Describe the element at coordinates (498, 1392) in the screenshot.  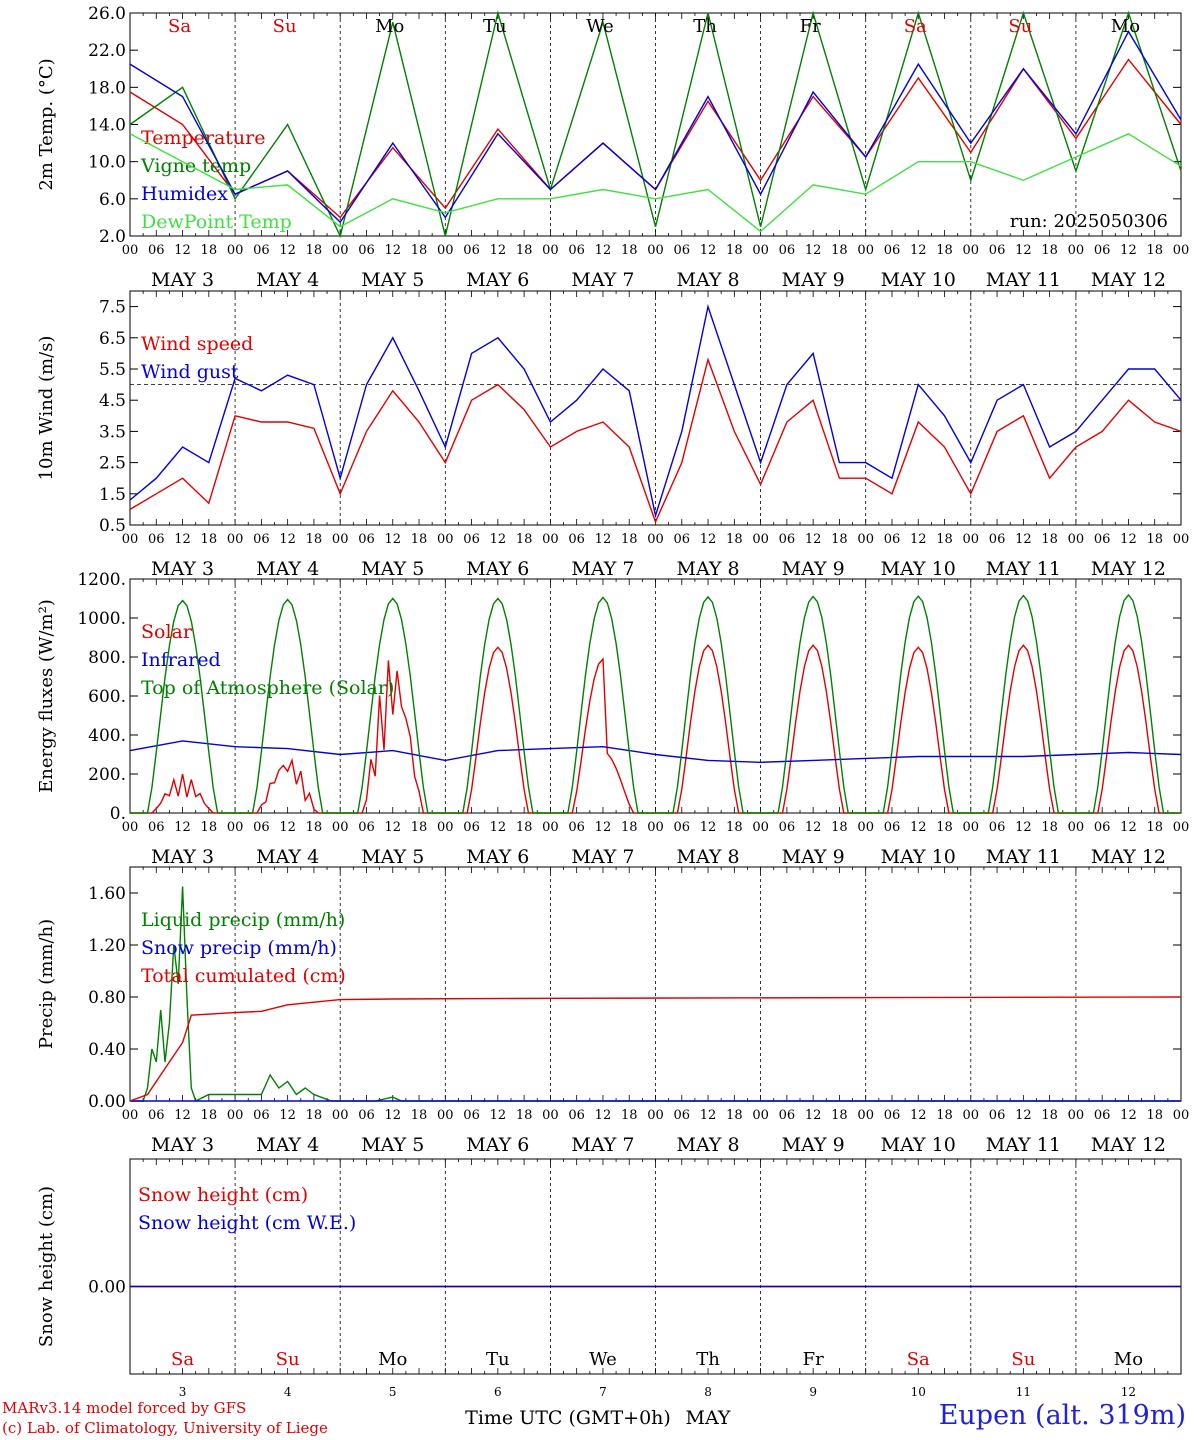
I see `day-number: 6` at that location.